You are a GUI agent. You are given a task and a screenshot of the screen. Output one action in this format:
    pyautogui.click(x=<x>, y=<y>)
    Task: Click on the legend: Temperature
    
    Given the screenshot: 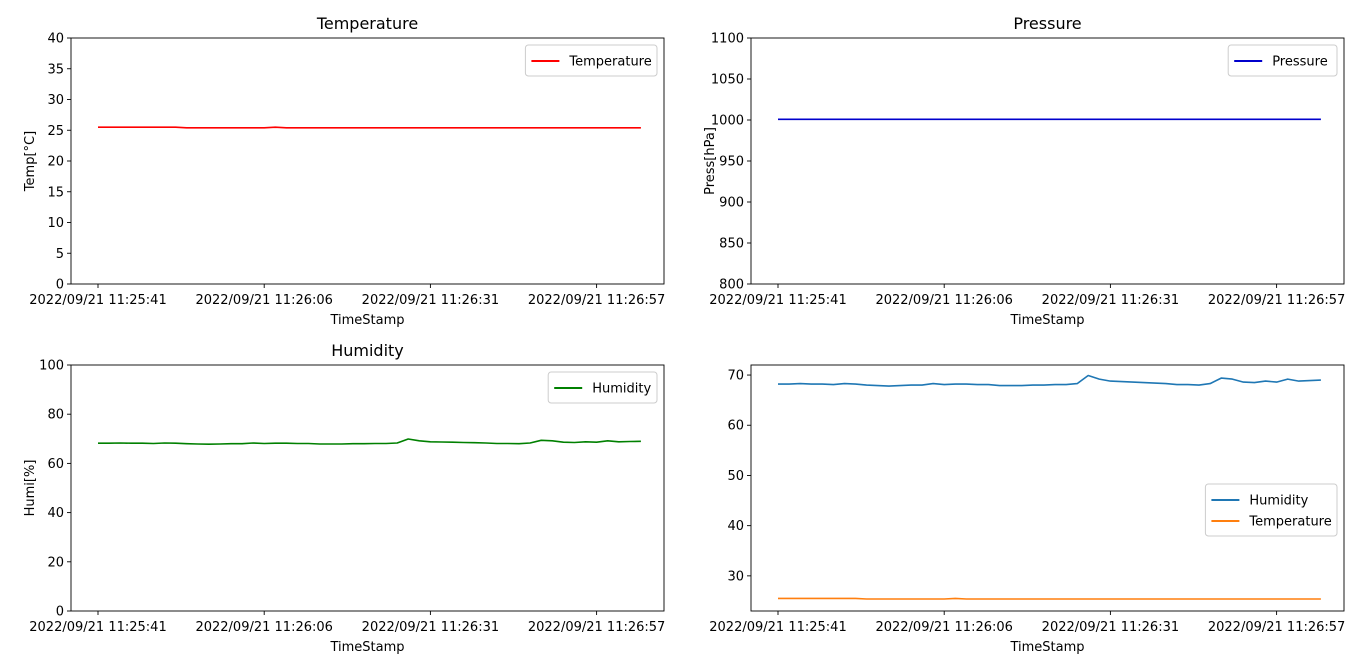 What is the action you would take?
    pyautogui.click(x=591, y=60)
    